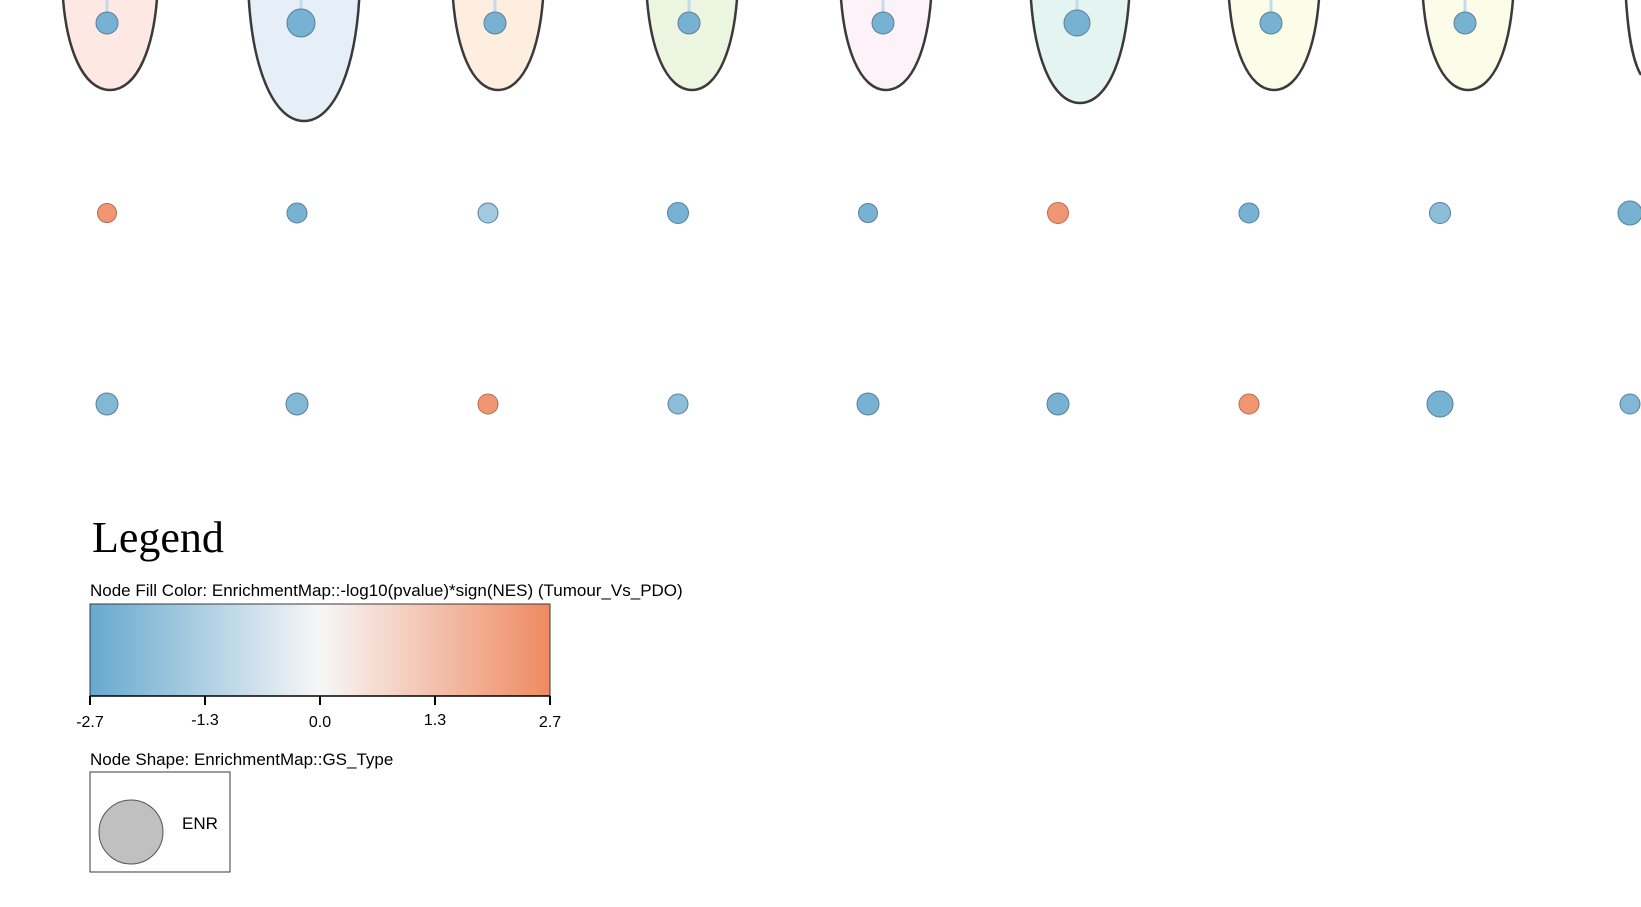  I want to click on color-axis-tick-label: 1.3, so click(435, 720).